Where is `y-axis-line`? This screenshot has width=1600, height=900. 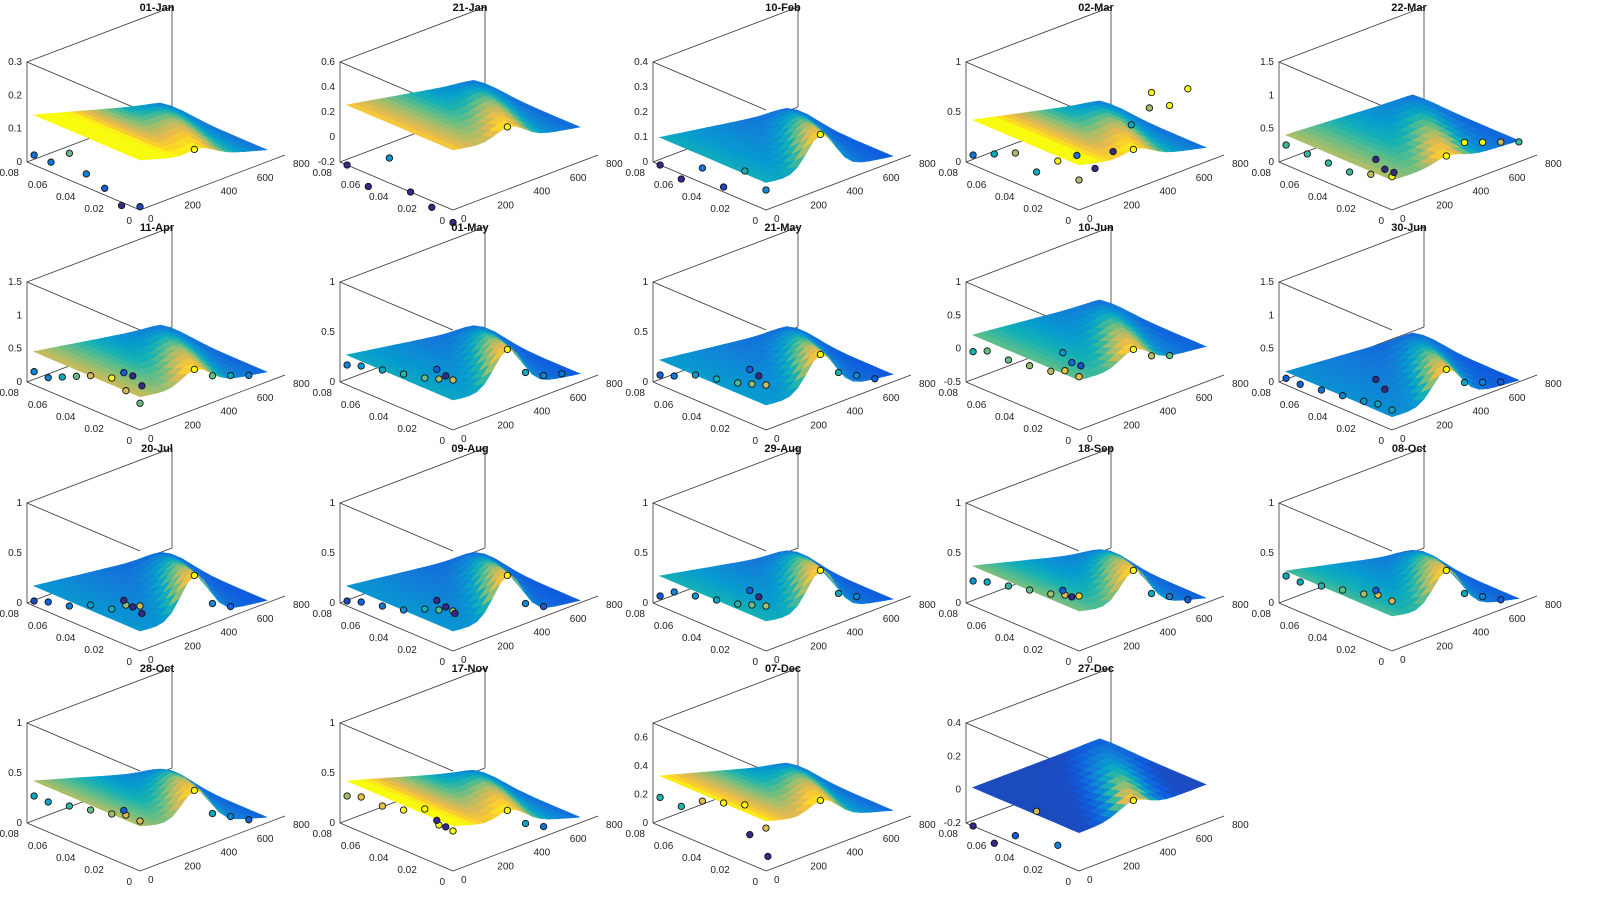 y-axis-line is located at coordinates (709, 847).